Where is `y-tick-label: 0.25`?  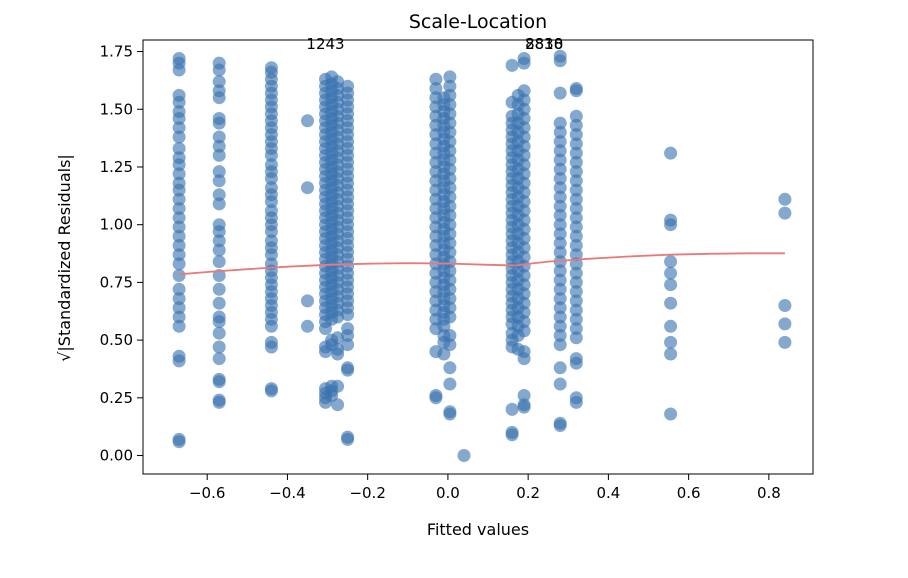 y-tick-label: 0.25 is located at coordinates (116, 398).